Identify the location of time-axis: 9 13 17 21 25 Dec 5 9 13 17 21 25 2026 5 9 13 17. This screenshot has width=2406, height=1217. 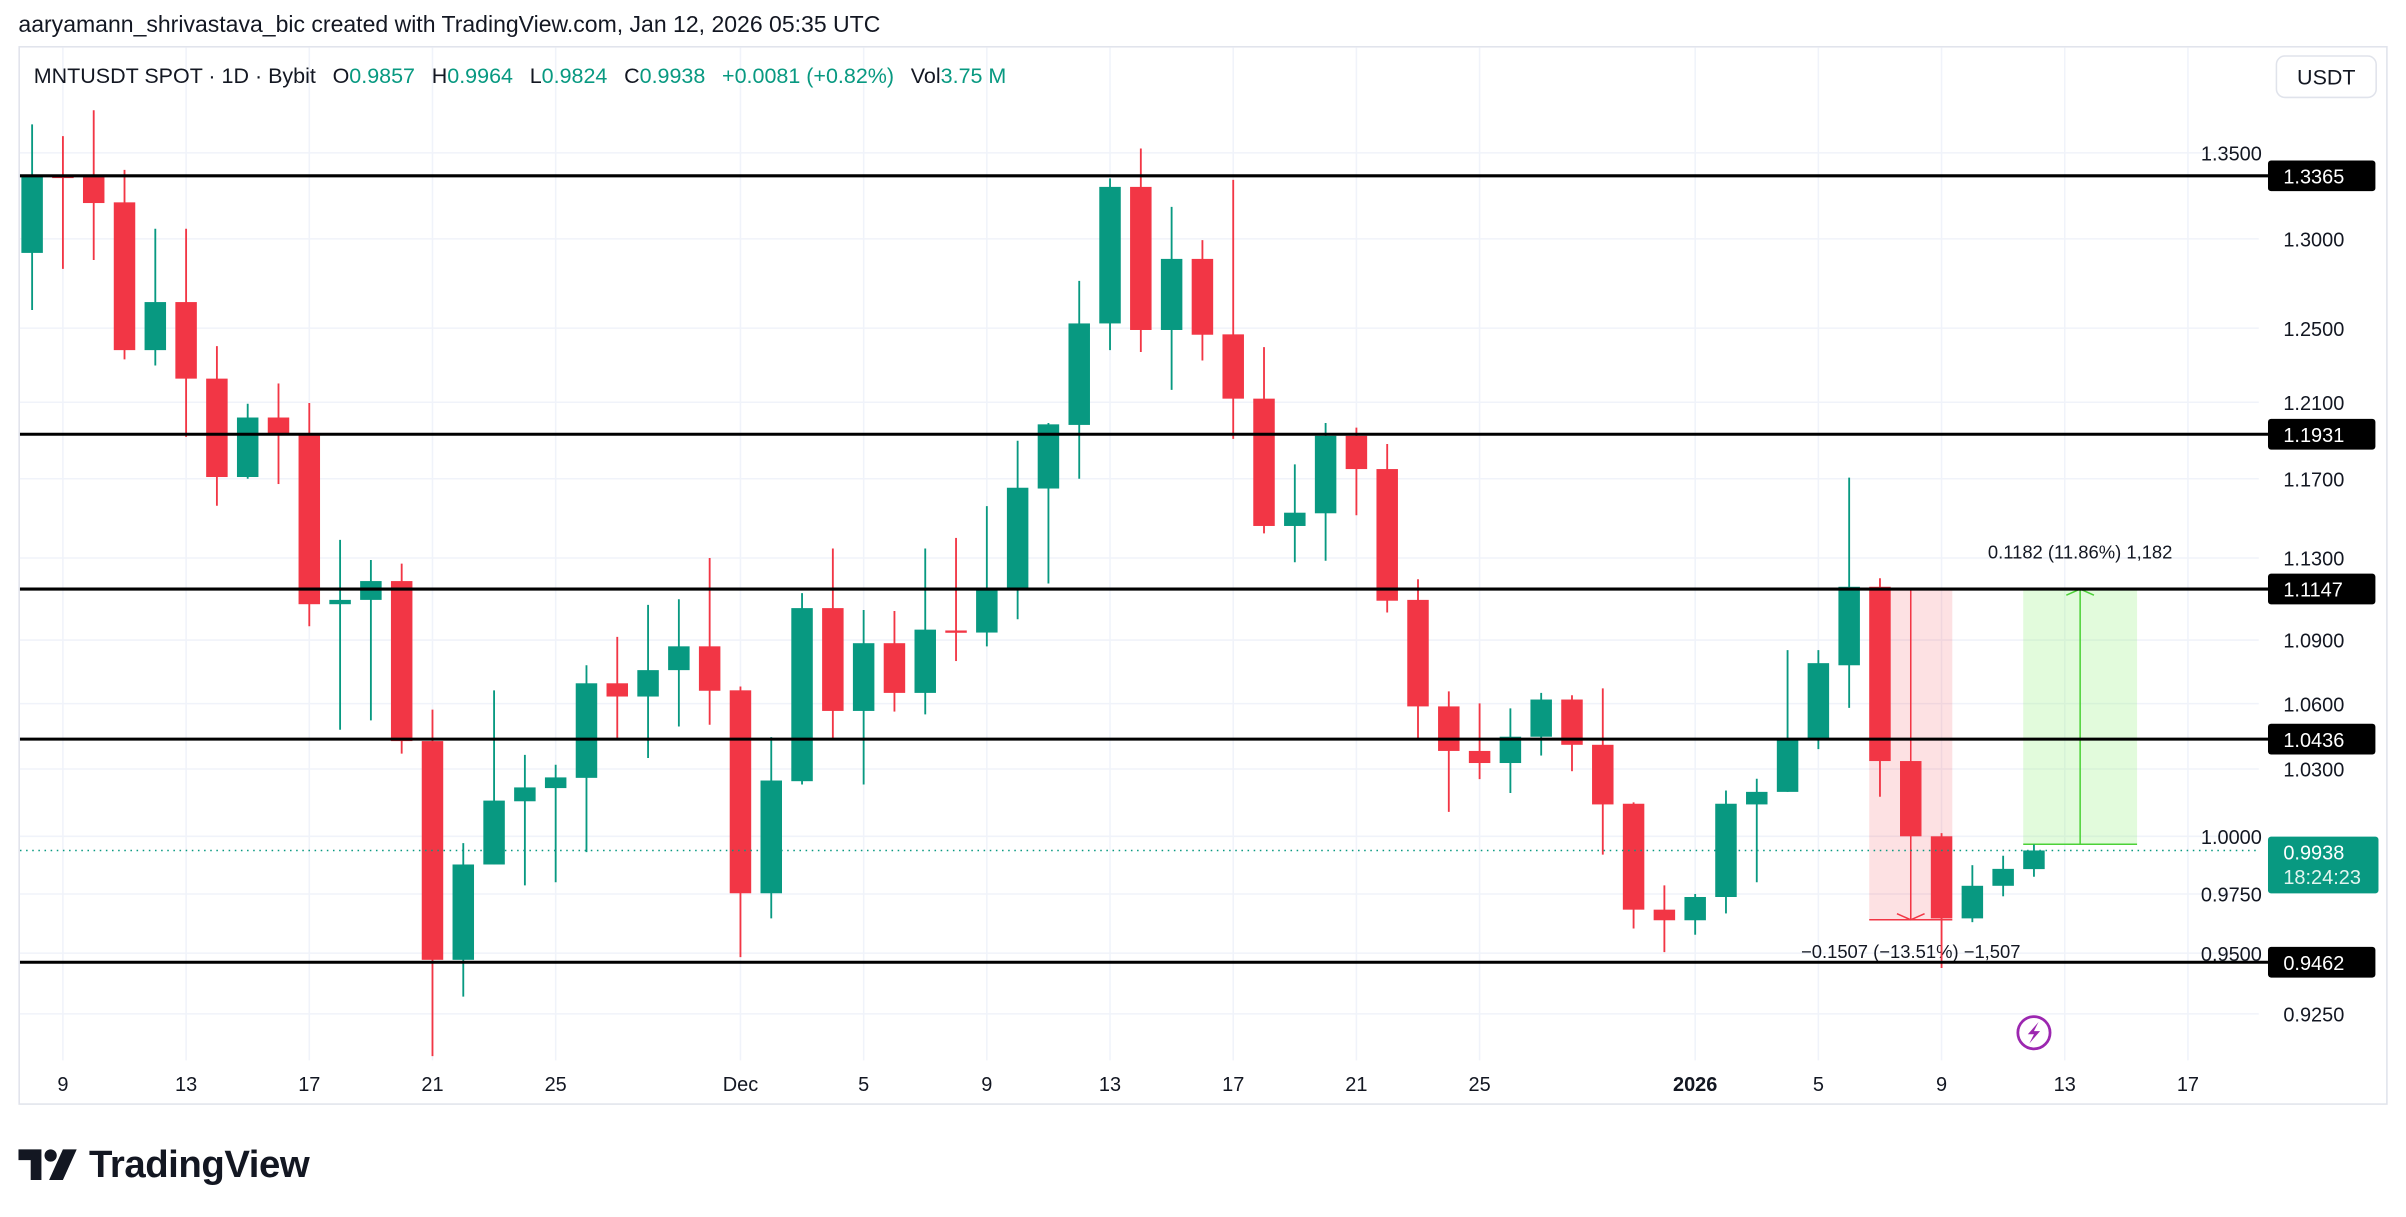
(1128, 1085).